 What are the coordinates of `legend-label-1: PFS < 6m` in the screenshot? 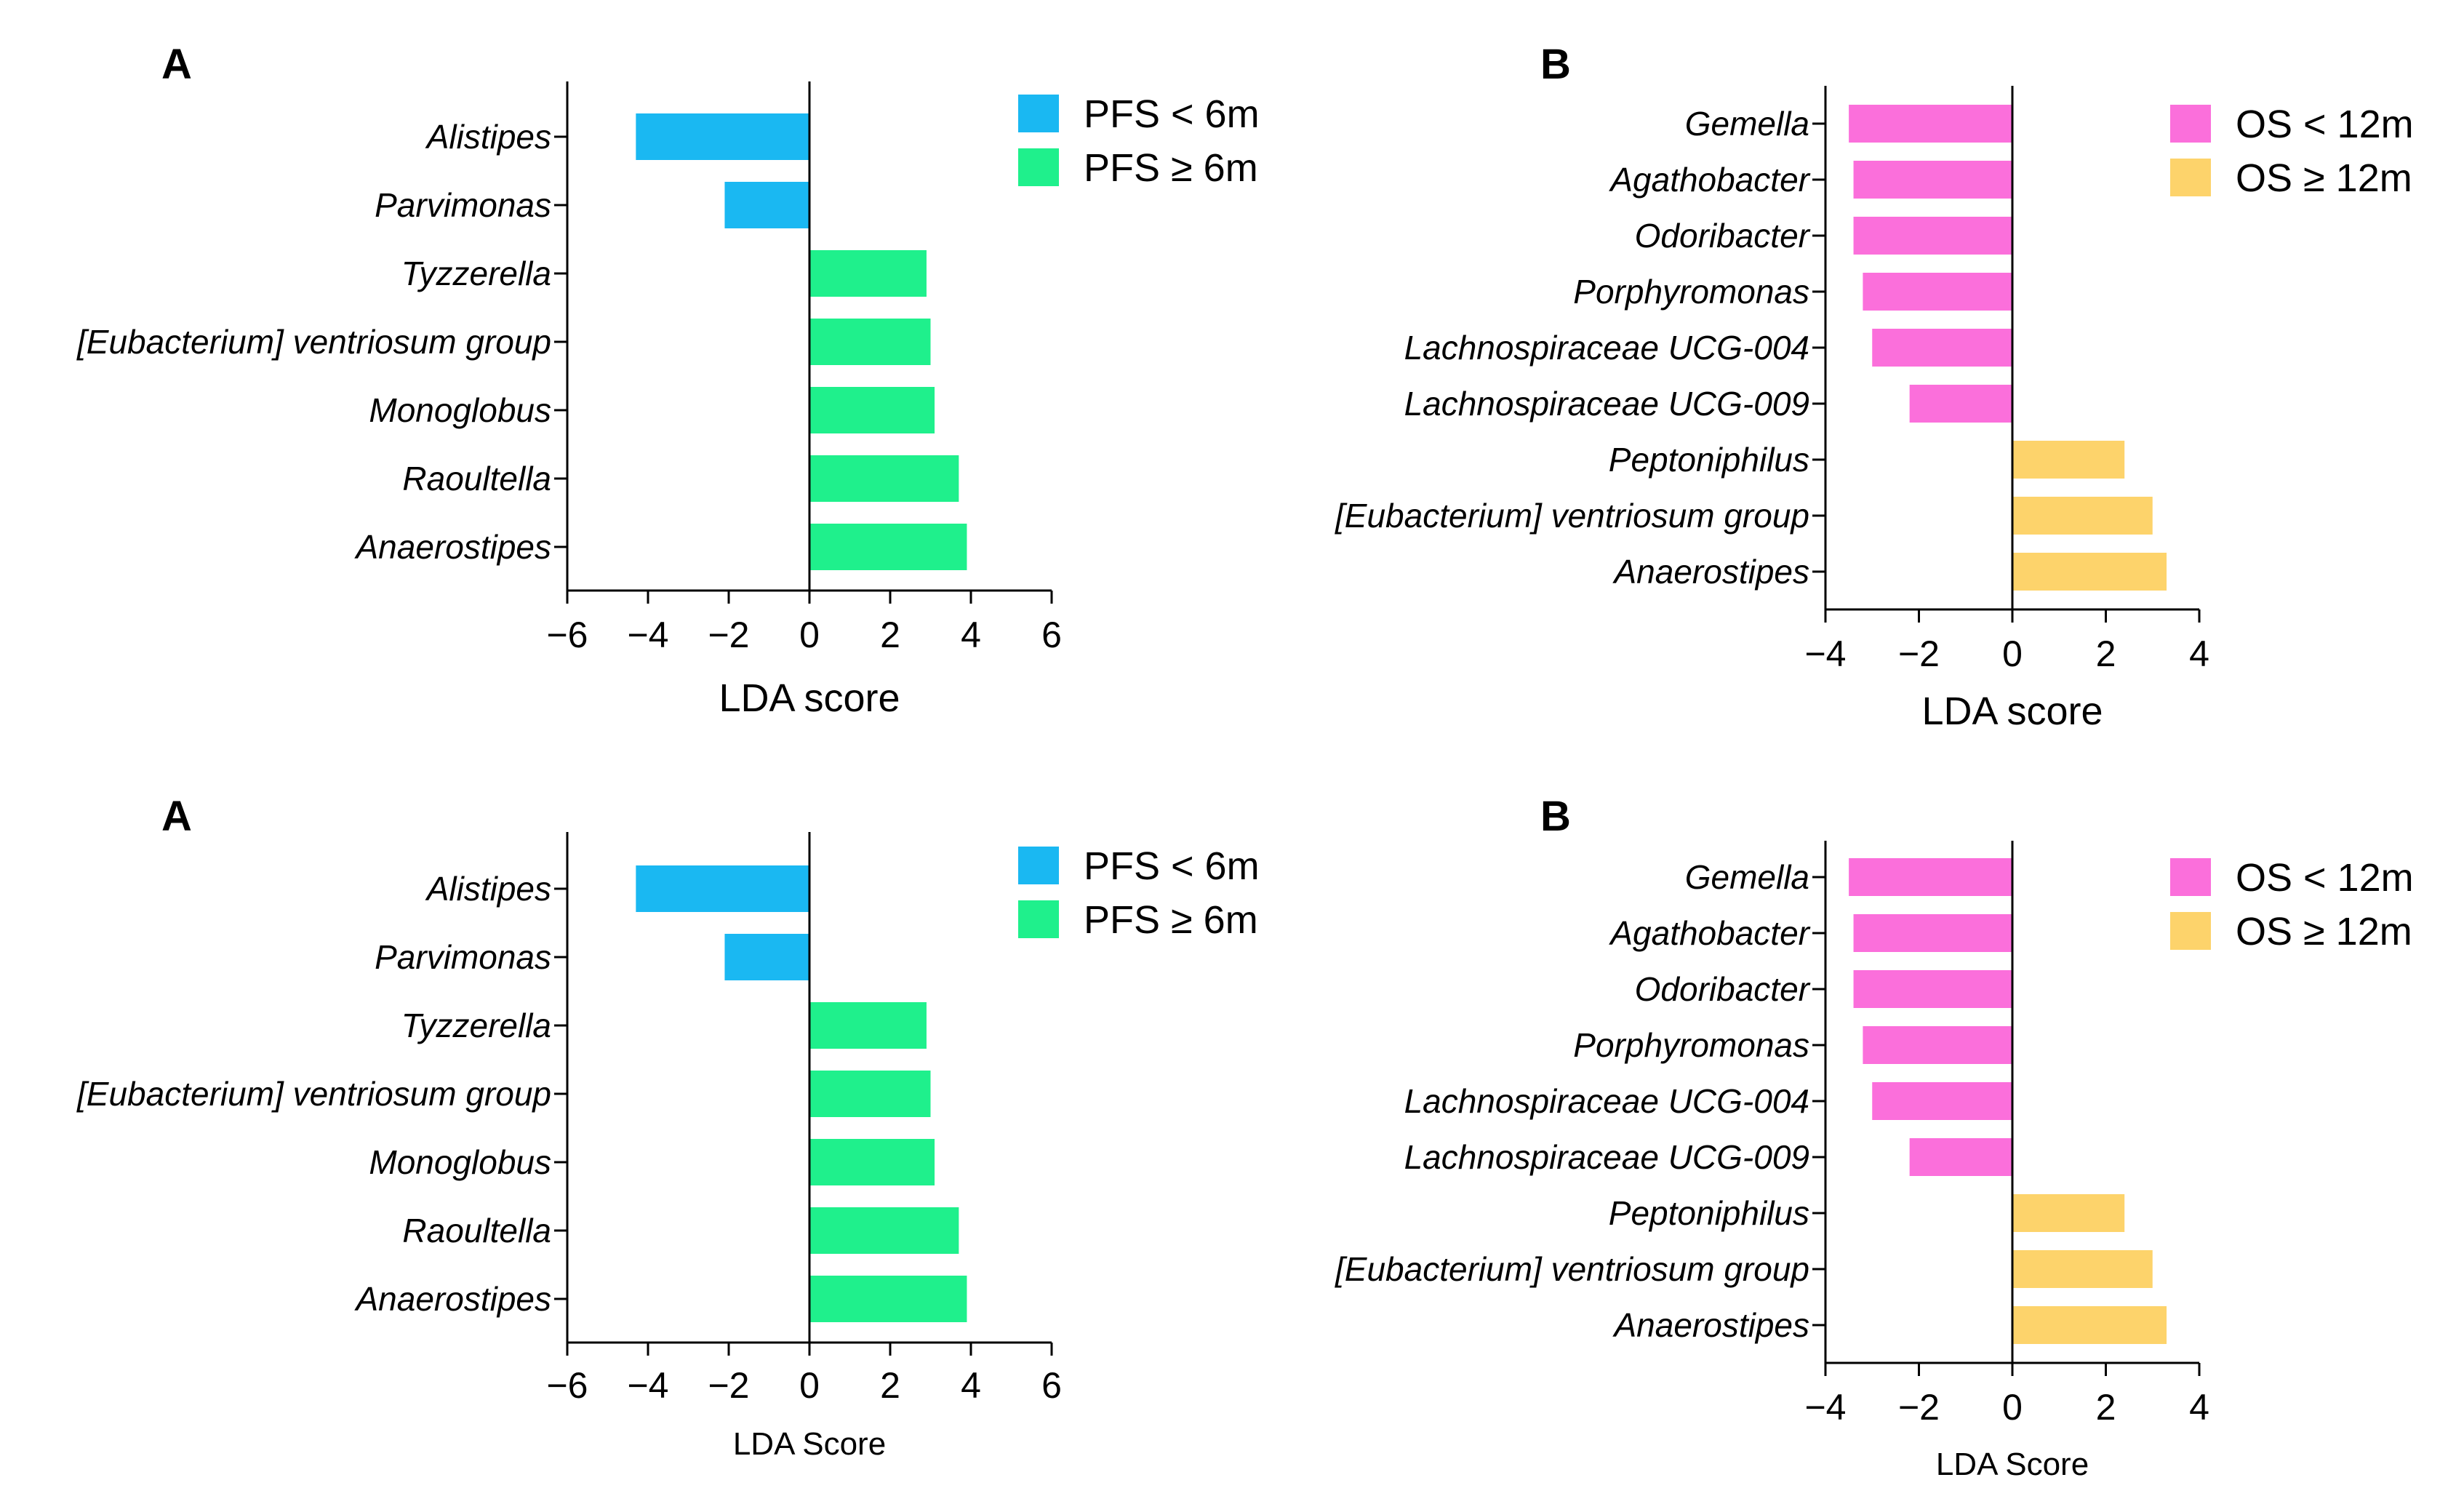 It's located at (1172, 866).